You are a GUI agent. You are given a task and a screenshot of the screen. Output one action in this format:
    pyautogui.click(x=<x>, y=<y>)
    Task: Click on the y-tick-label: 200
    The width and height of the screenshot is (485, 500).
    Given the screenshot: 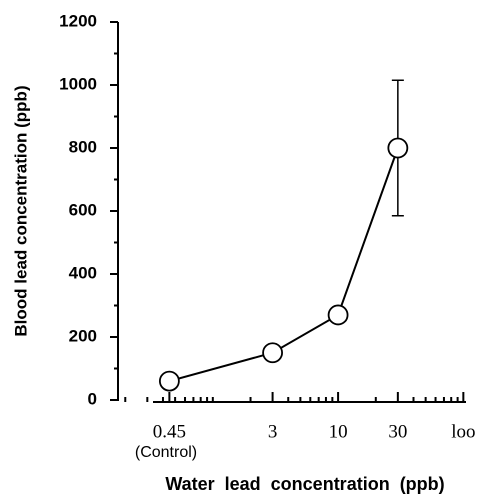 What is the action you would take?
    pyautogui.click(x=83, y=335)
    